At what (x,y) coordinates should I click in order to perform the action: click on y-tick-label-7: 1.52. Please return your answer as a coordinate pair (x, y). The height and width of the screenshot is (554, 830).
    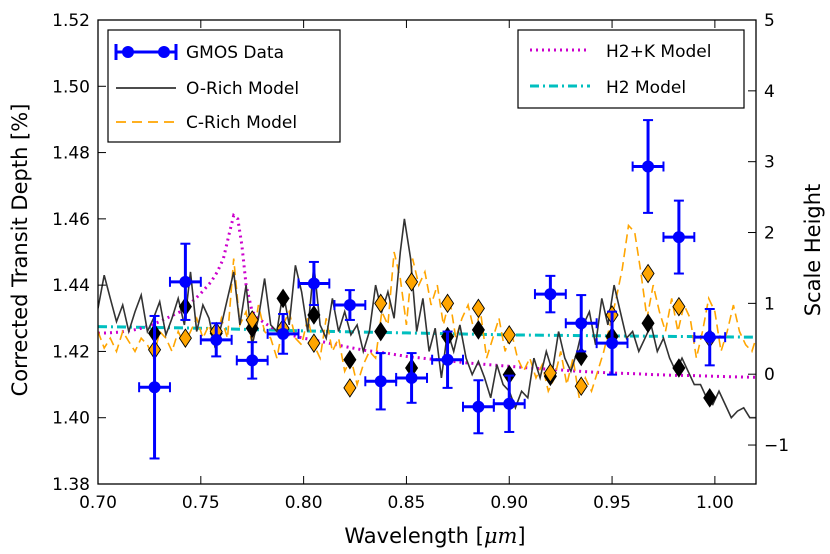
    Looking at the image, I should click on (71, 21).